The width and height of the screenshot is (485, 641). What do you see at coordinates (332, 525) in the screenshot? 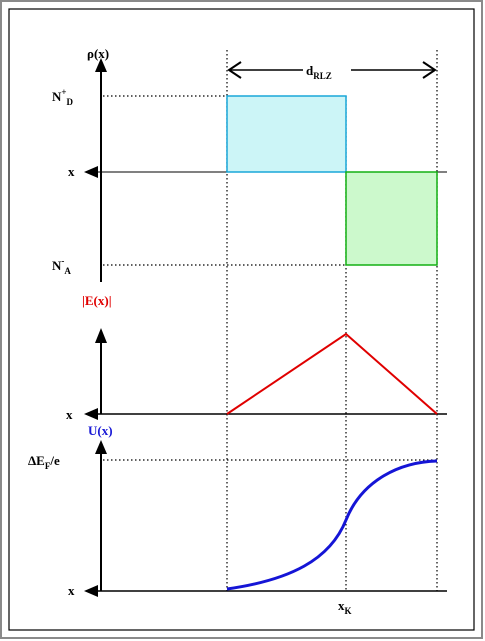
I see `potential-profile-curve` at bounding box center [332, 525].